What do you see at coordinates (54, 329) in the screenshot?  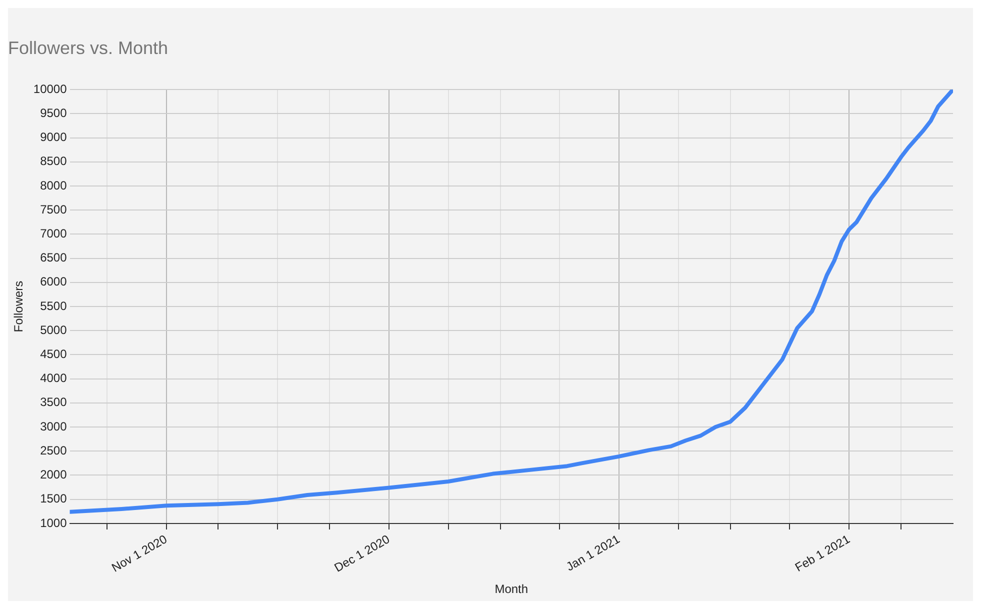 I see `y-tick-label: 5000` at bounding box center [54, 329].